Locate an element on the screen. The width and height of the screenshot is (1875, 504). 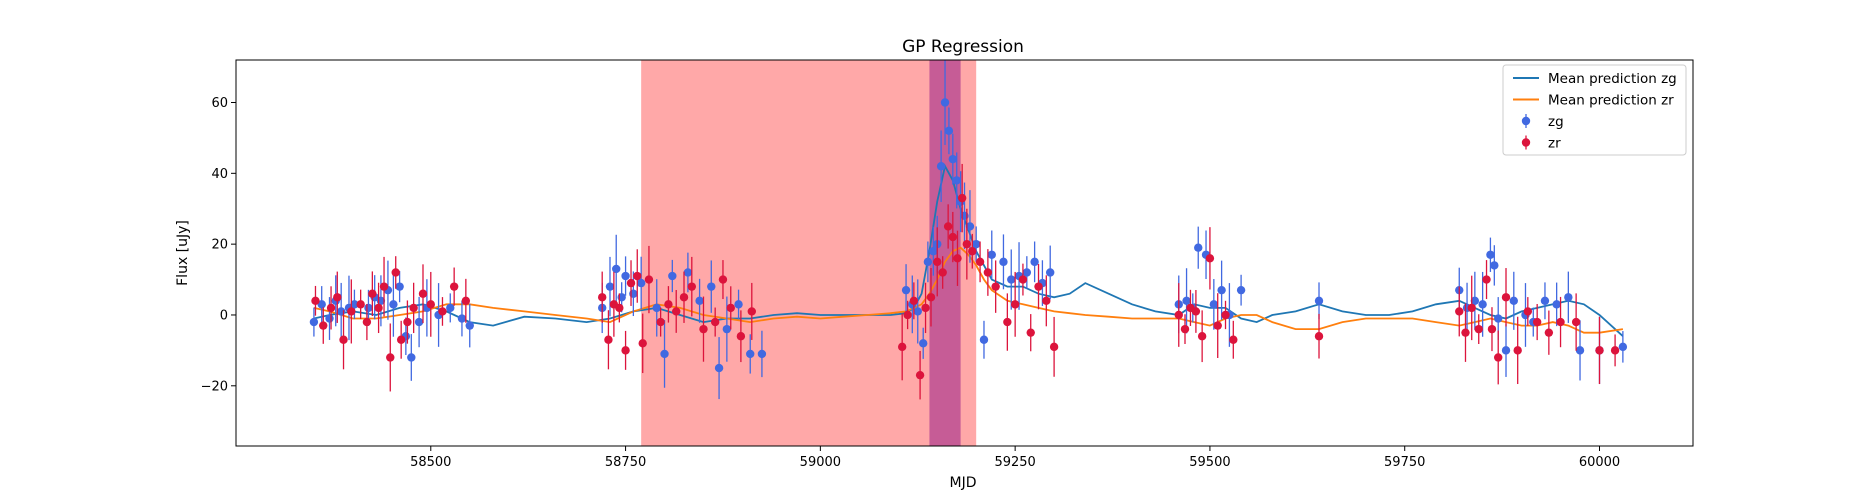
shaded-regions is located at coordinates (809, 253).